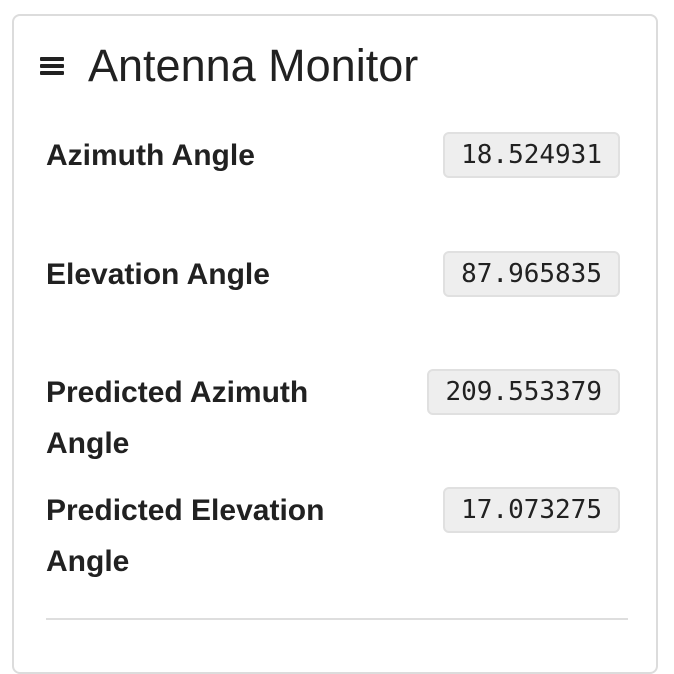  What do you see at coordinates (337, 619) in the screenshot?
I see `divider` at bounding box center [337, 619].